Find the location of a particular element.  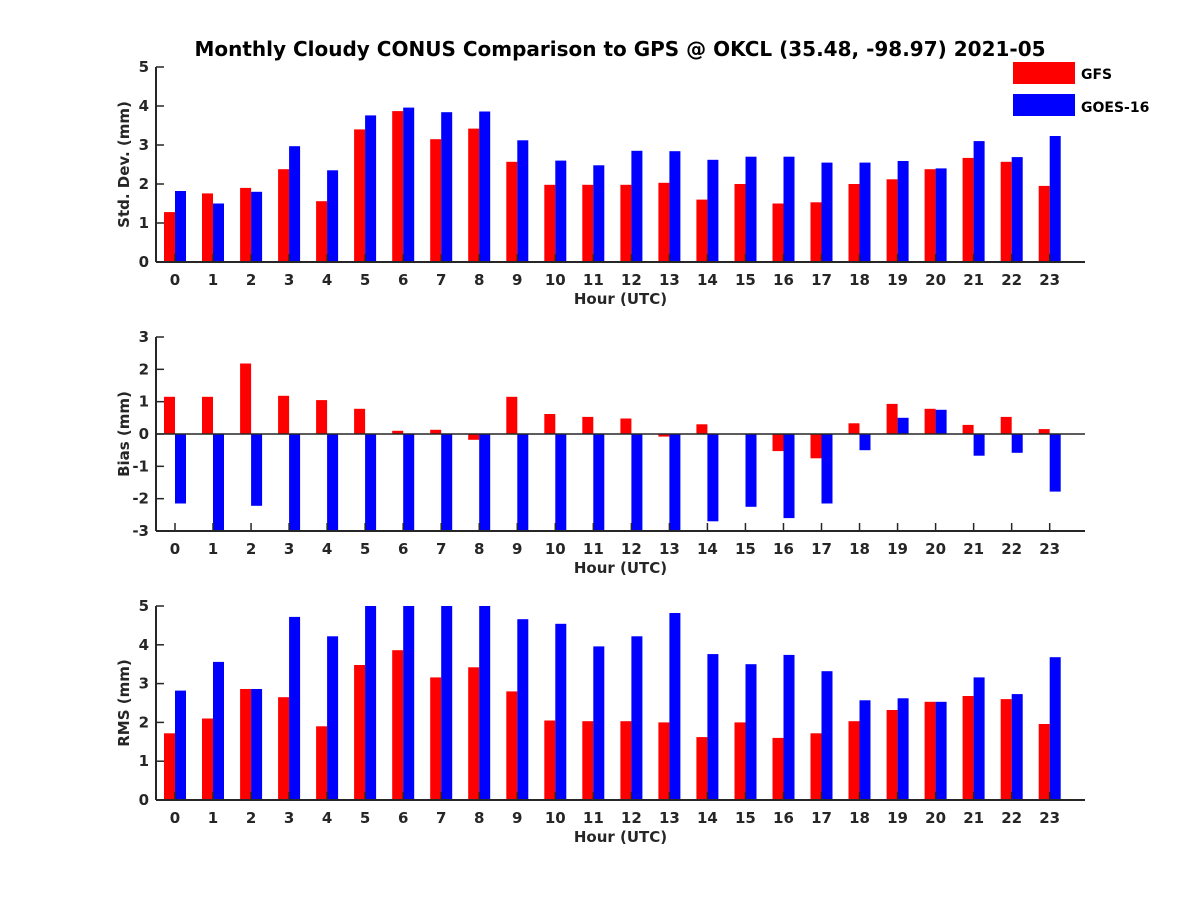

x-tick-label: 11 is located at coordinates (593, 818).